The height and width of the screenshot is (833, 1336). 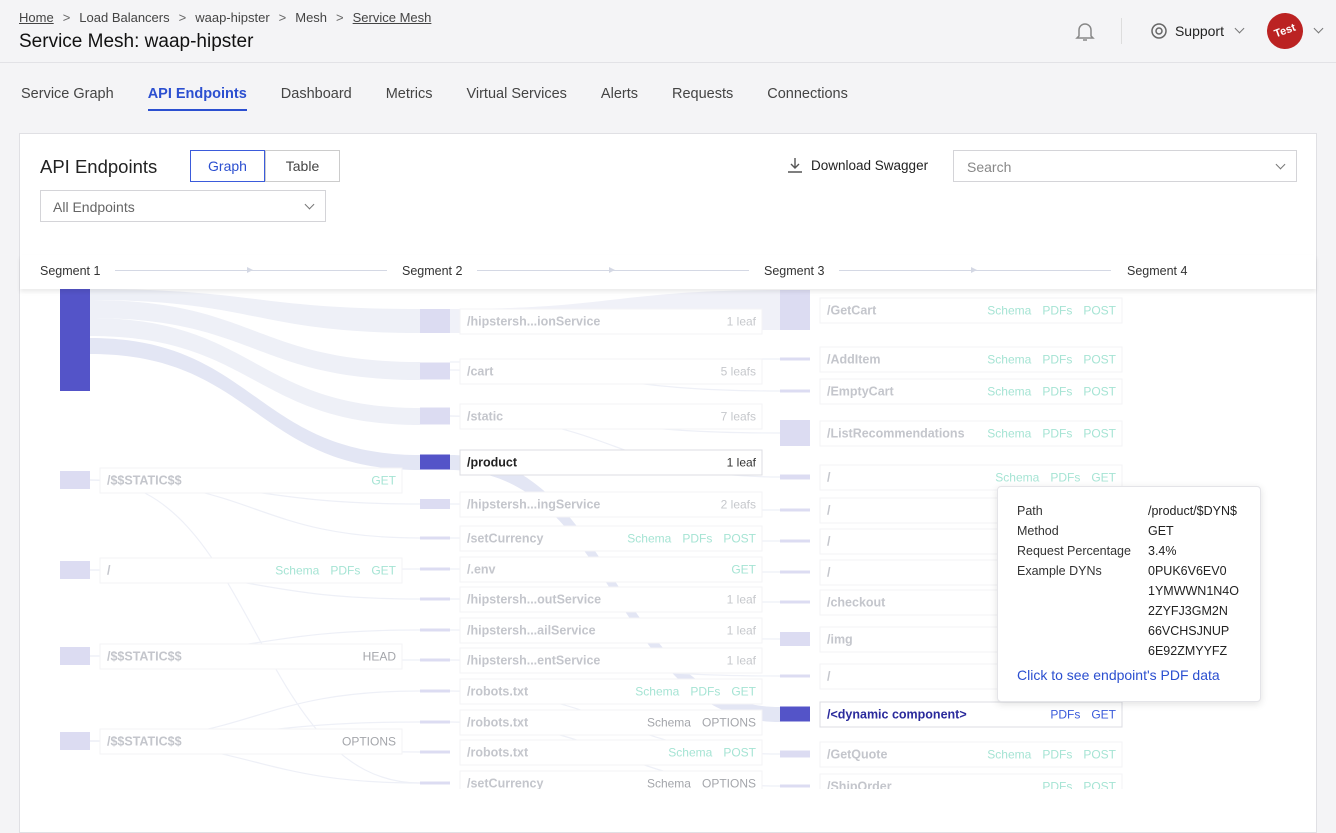 What do you see at coordinates (591, 321) in the screenshot?
I see `endpoint-node: /hipstersh...ionService 1 leaf` at bounding box center [591, 321].